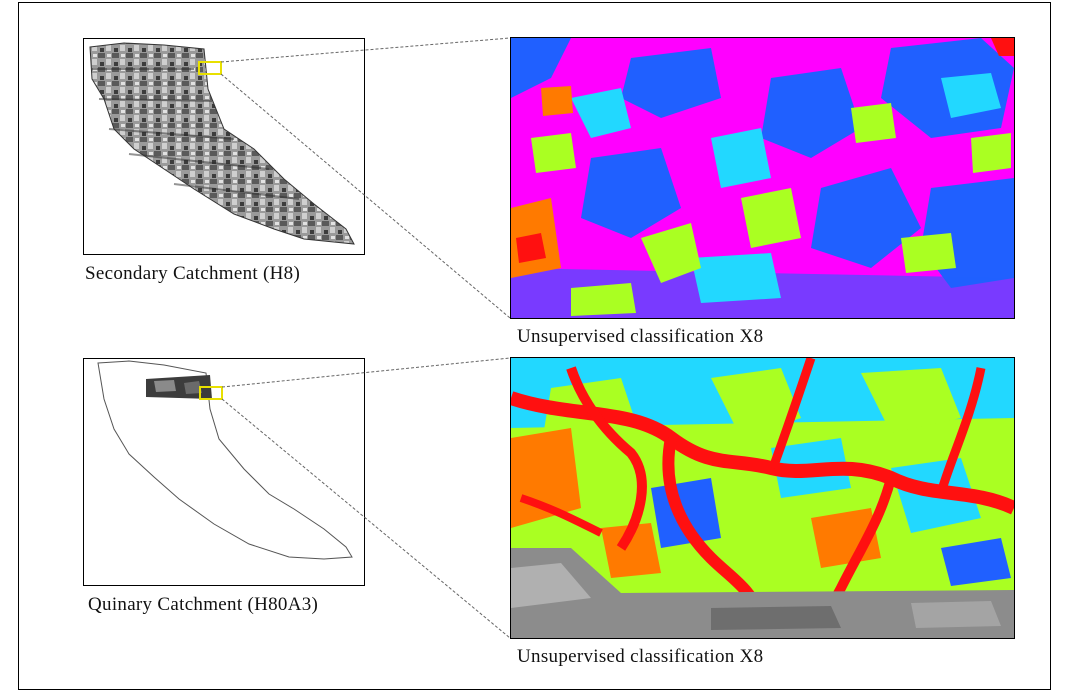 The height and width of the screenshot is (695, 1067). What do you see at coordinates (640, 656) in the screenshot?
I see `bottom-classification-caption: Unsupervised classification X8` at bounding box center [640, 656].